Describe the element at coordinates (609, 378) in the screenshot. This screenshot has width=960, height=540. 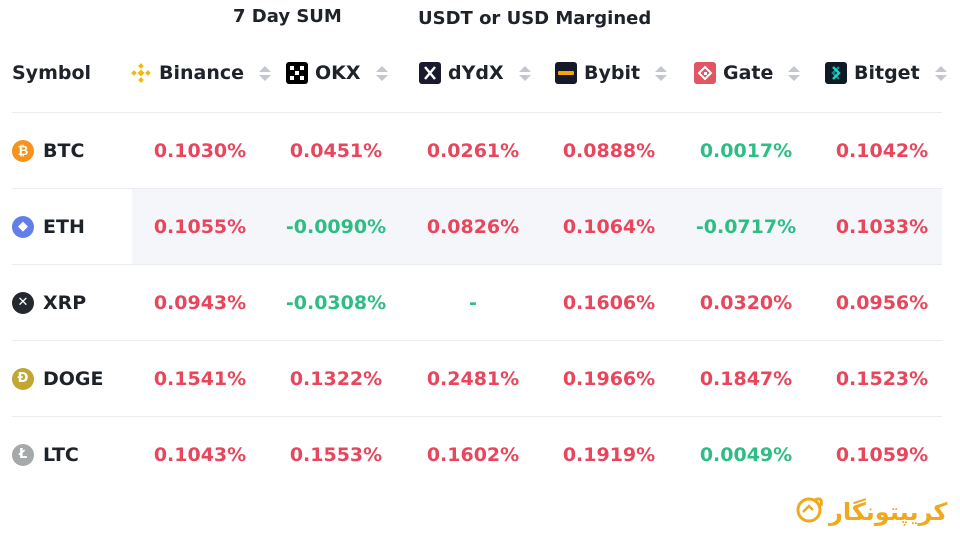
I see `value-cell: 0.1966%` at that location.